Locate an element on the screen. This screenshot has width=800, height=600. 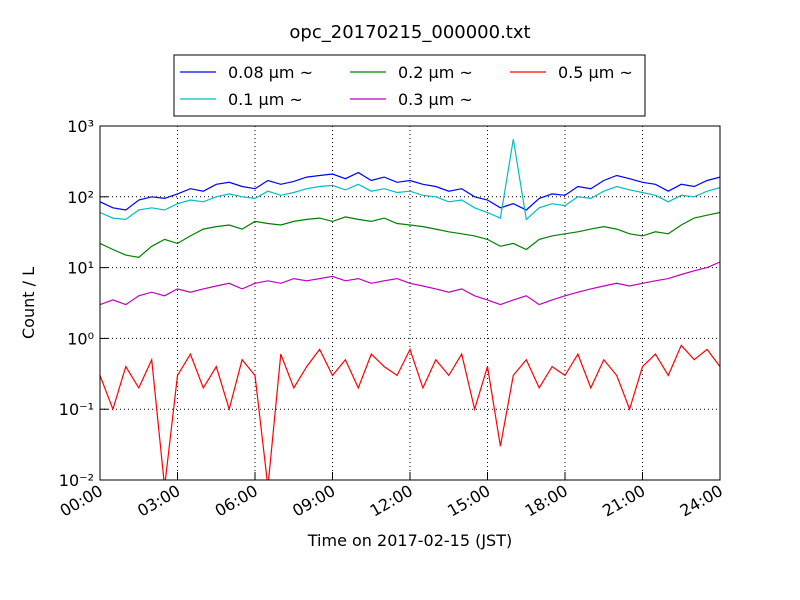
legend-label: 0.2 μm ~ is located at coordinates (435, 72).